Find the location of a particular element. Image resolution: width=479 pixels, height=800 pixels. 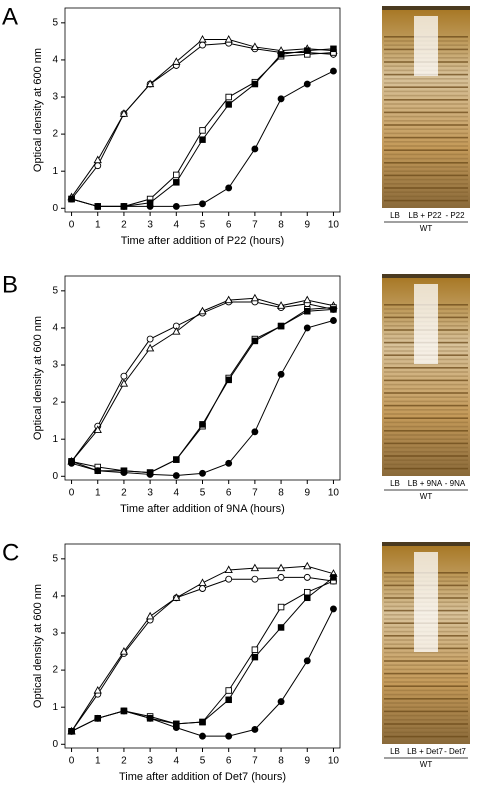

x-tick-label: 2 is located at coordinates (124, 493).